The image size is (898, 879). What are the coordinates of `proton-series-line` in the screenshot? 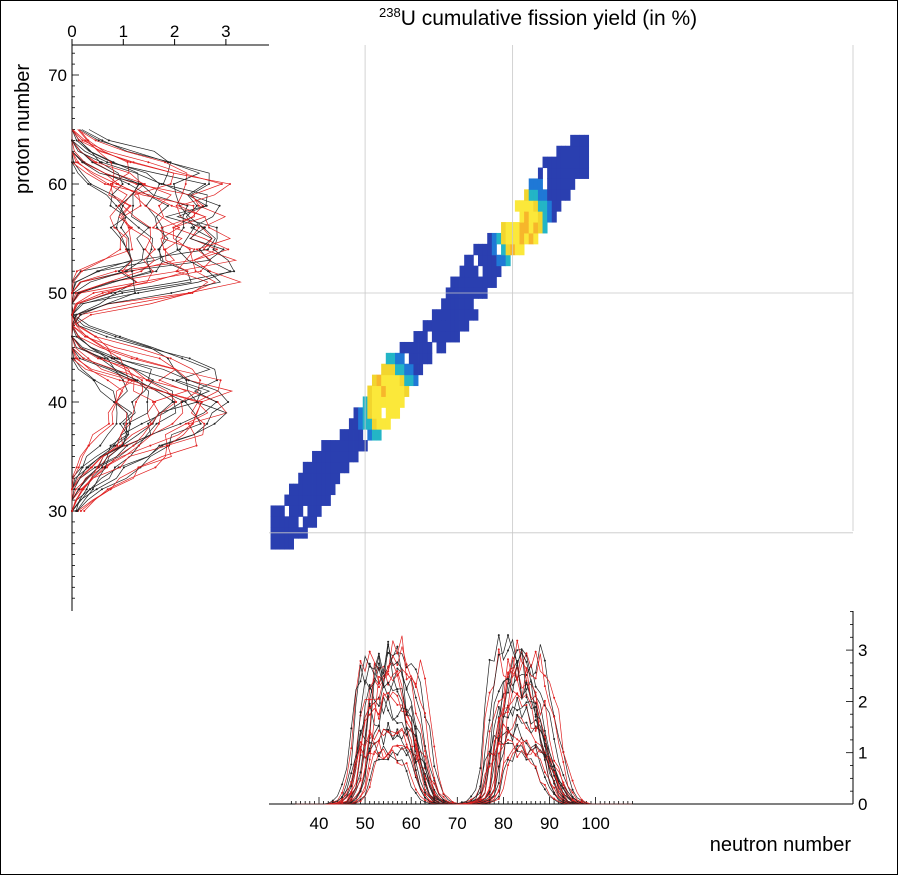 It's located at (143, 320).